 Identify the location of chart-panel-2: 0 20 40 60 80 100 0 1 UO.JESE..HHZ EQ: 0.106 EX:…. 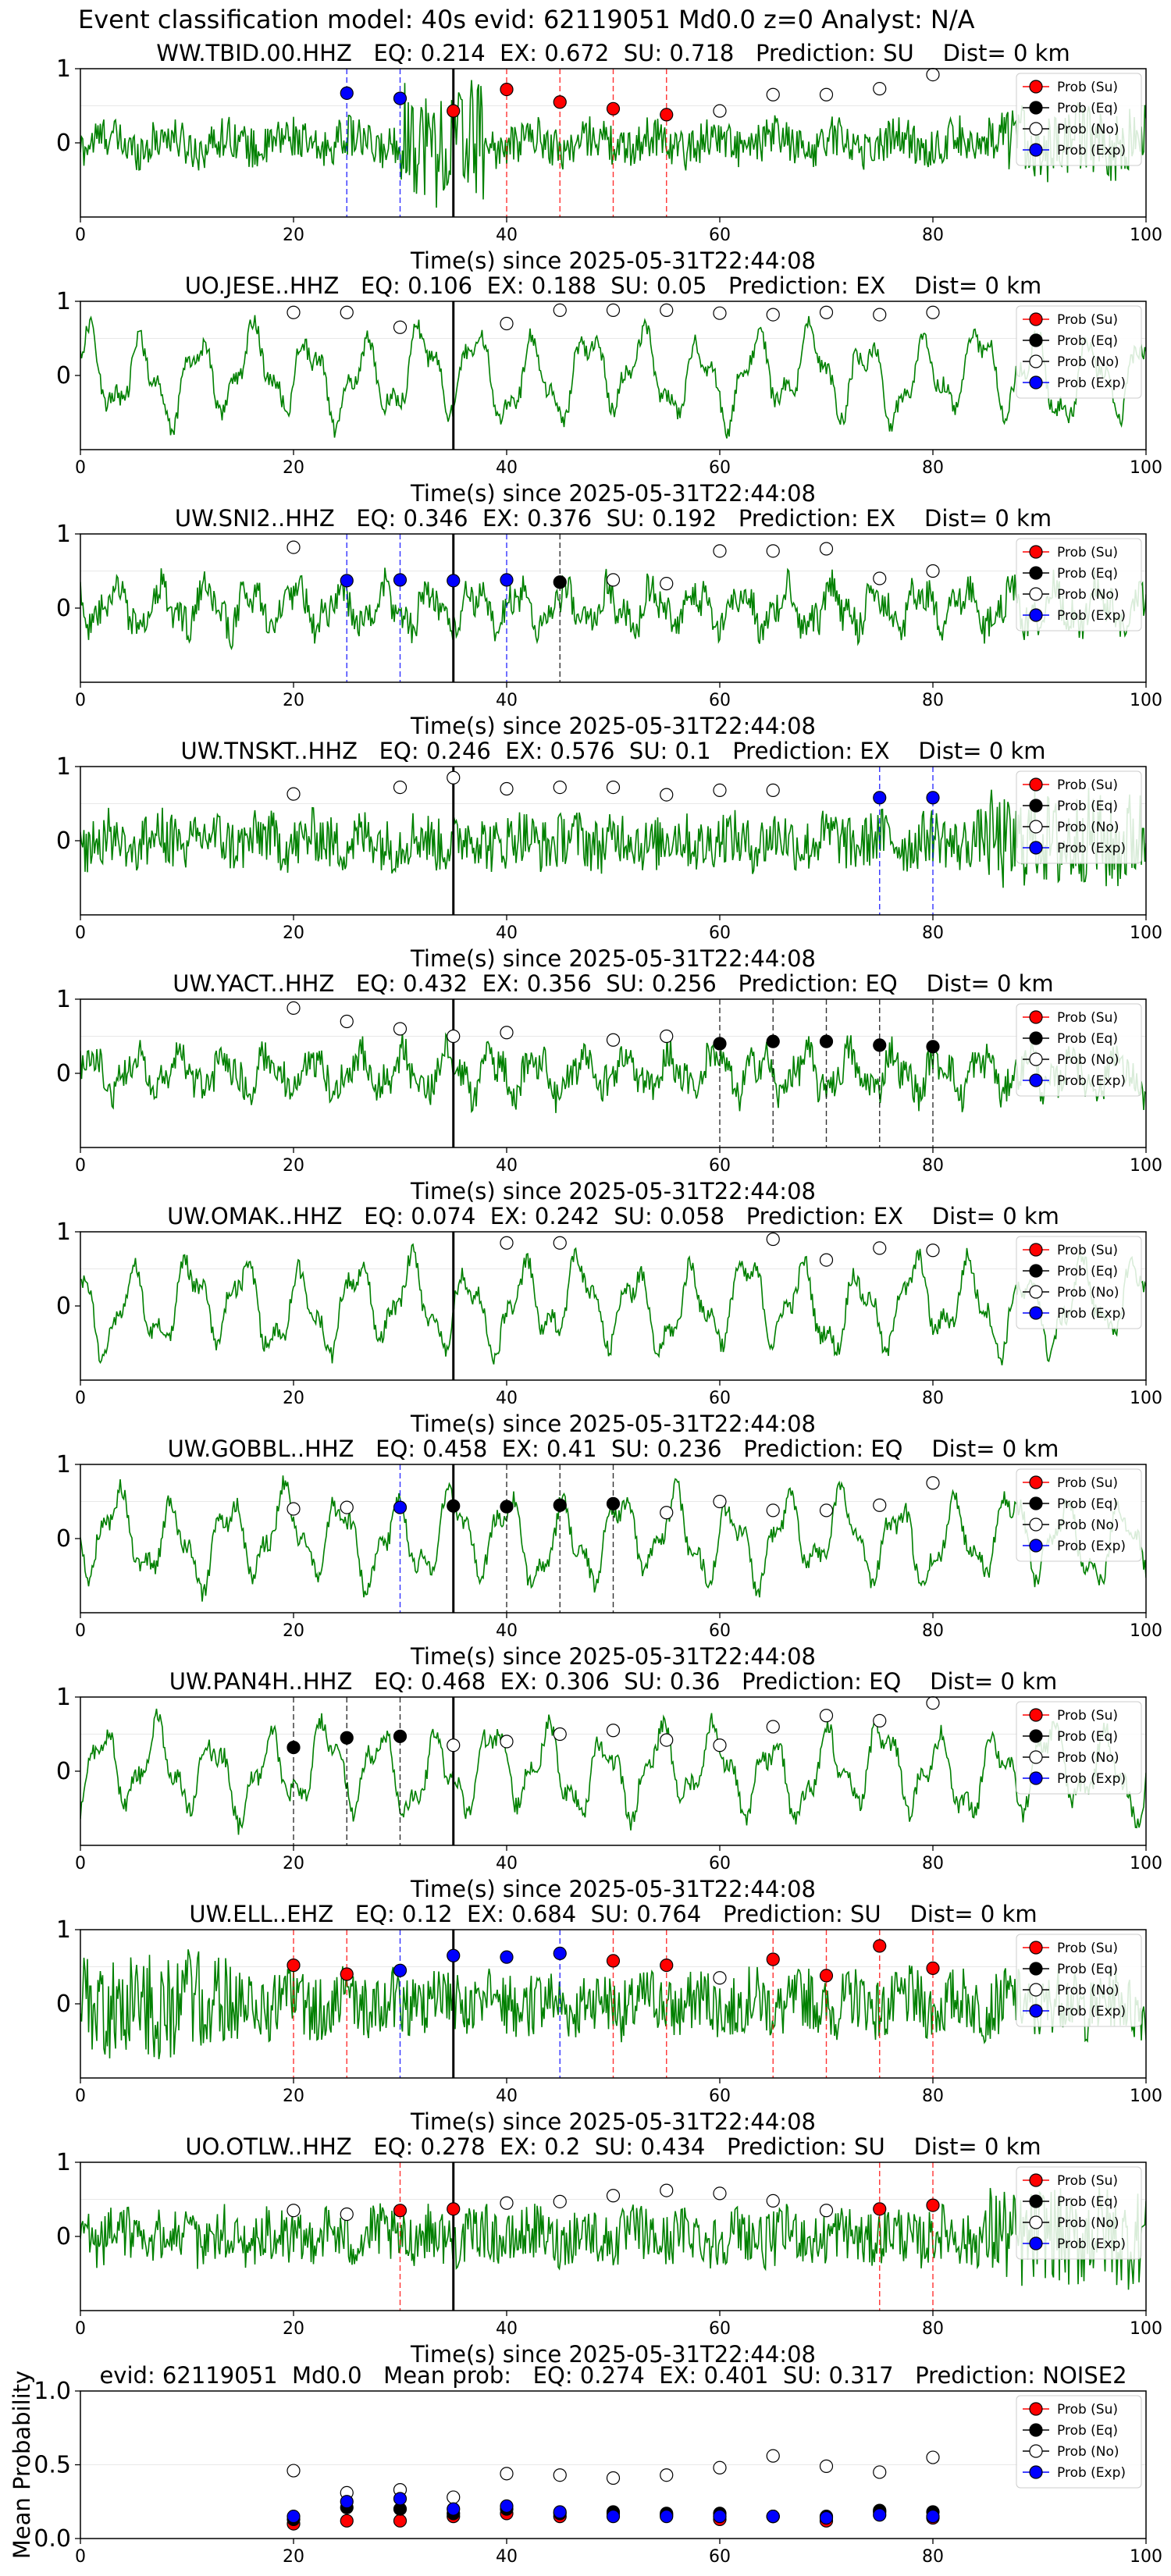
(609, 389).